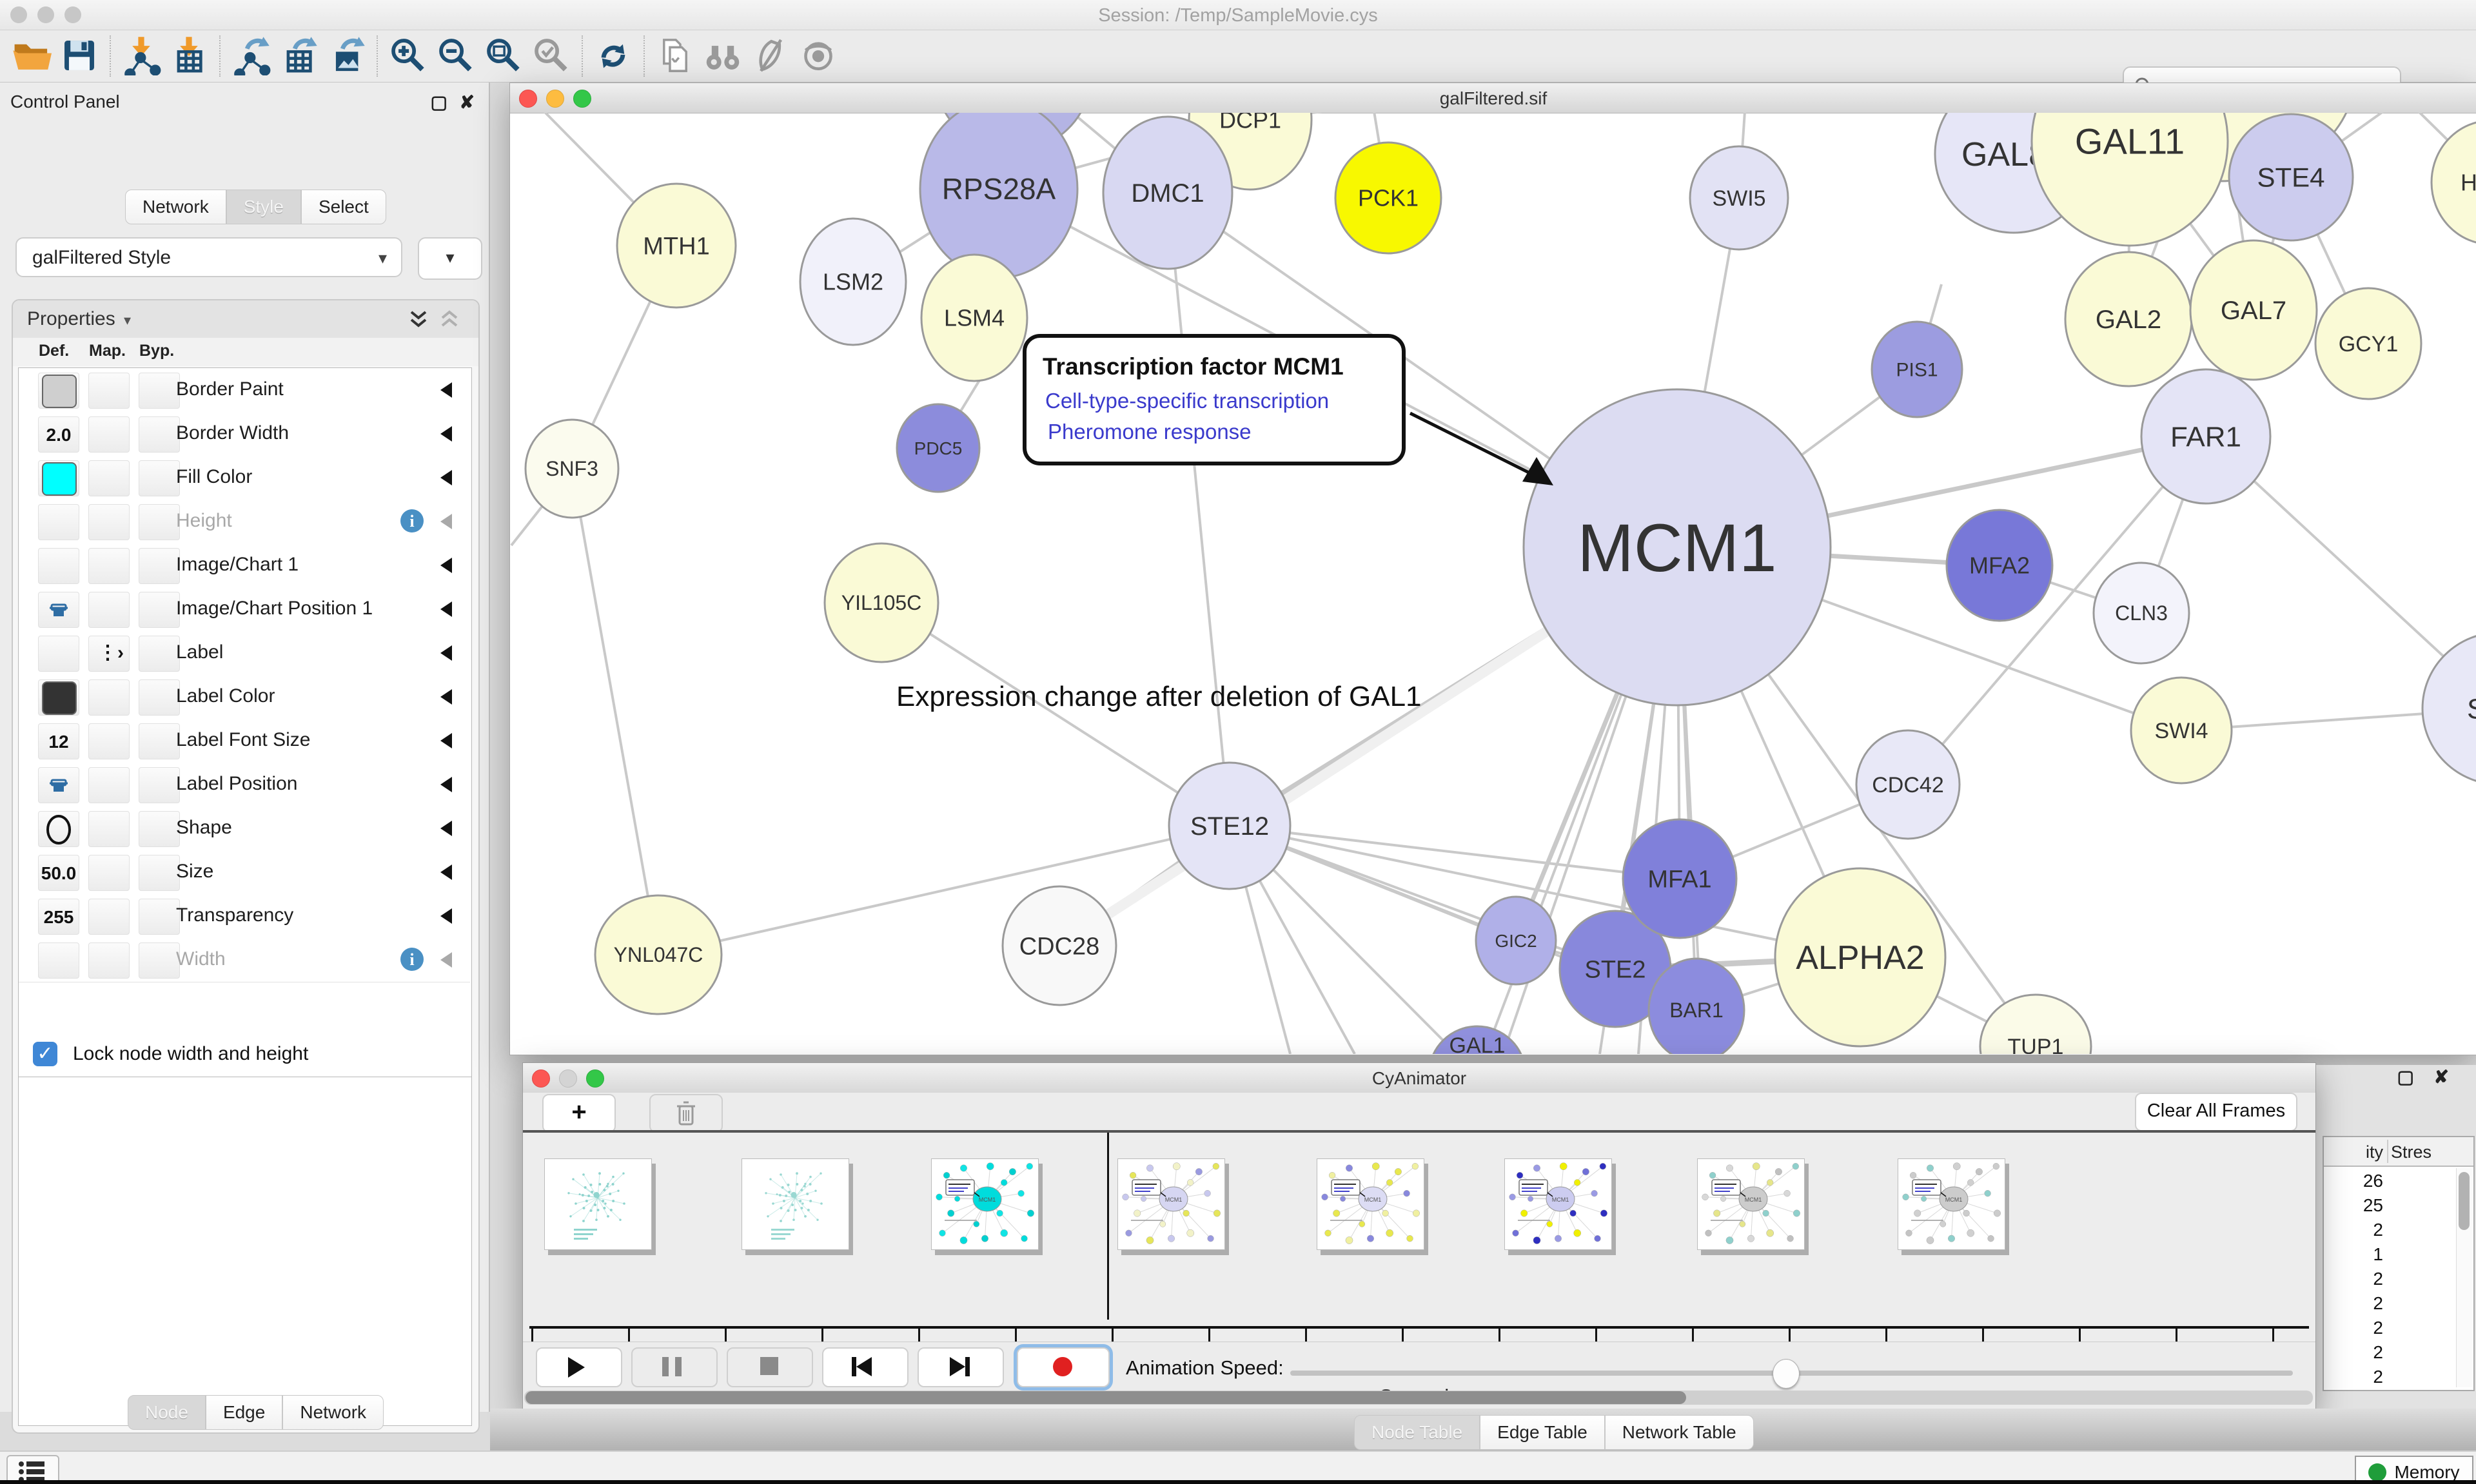 The image size is (2476, 1484). What do you see at coordinates (244, 1412) in the screenshot?
I see `style-tab-edge: Edge` at bounding box center [244, 1412].